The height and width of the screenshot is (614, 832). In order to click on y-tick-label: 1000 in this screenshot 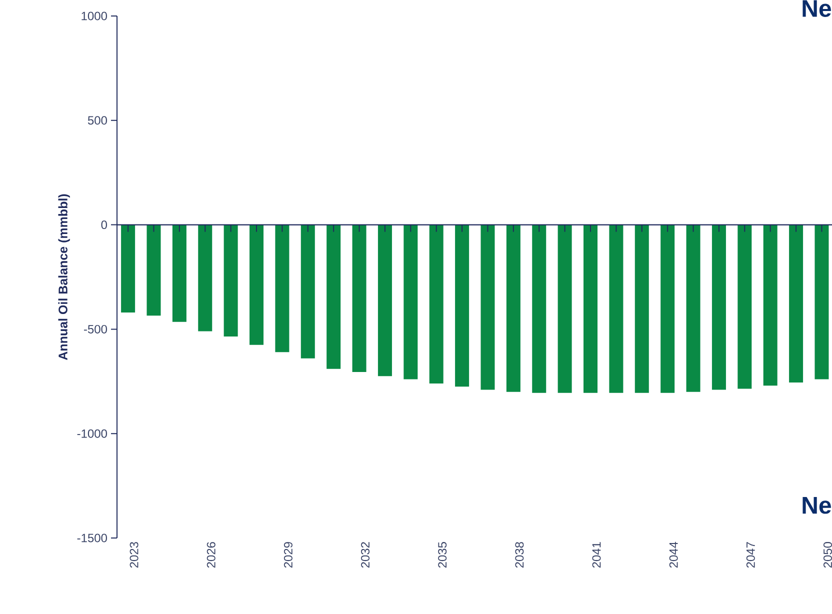, I will do `click(94, 16)`.